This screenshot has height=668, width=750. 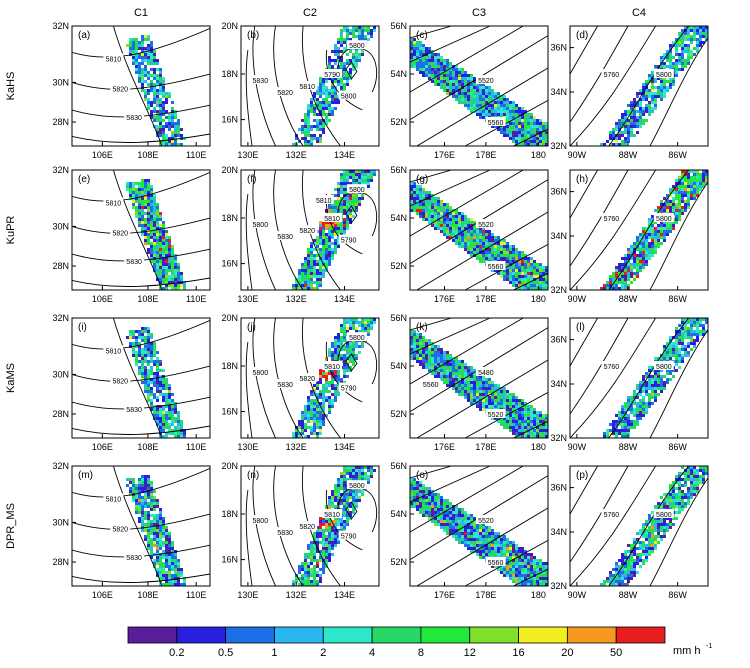 What do you see at coordinates (687, 651) in the screenshot?
I see `colorbar-unit: mm h` at bounding box center [687, 651].